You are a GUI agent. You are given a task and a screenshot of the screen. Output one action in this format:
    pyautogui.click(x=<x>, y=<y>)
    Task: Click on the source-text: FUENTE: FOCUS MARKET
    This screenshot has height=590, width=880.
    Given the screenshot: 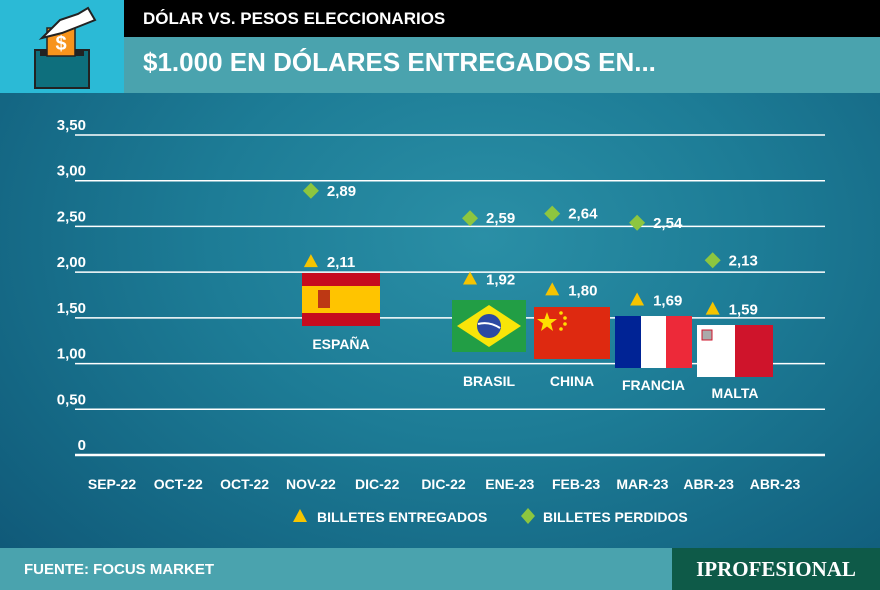 What is the action you would take?
    pyautogui.click(x=119, y=569)
    